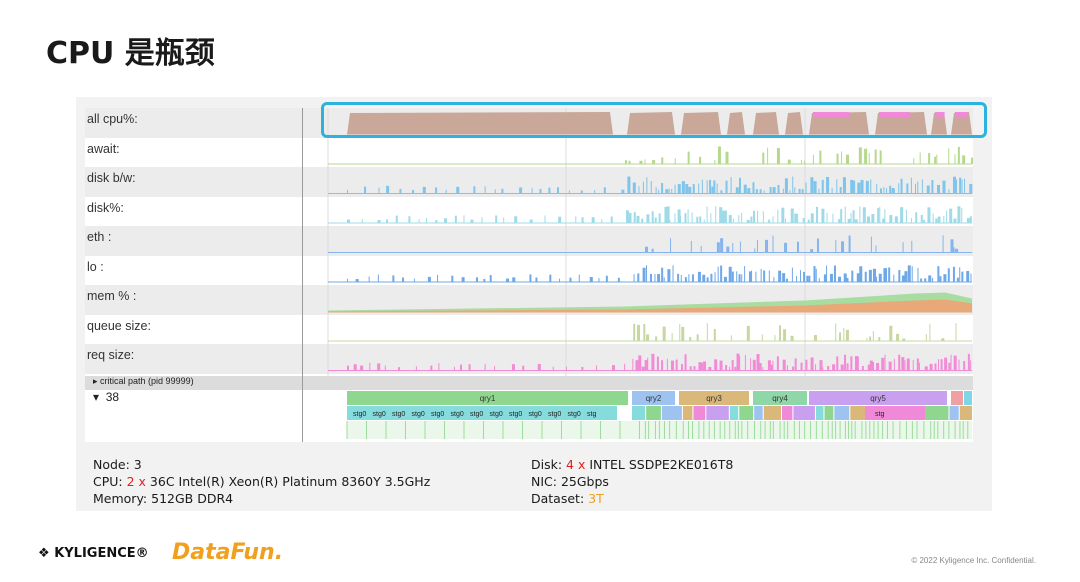 The width and height of the screenshot is (1080, 582). I want to click on dataset-spec: Dataset: 3T, so click(567, 498).